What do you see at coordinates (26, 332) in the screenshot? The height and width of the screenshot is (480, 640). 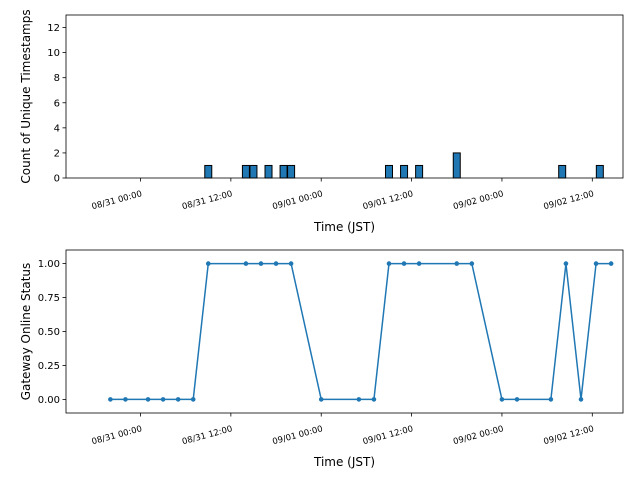 I see `y-axis-label: Gateway Online Status` at bounding box center [26, 332].